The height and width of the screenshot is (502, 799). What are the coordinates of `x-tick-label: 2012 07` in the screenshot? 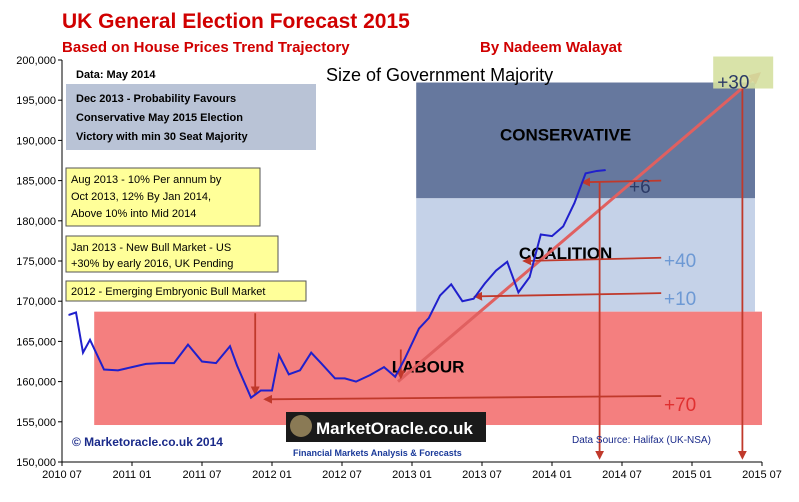 It's located at (342, 475).